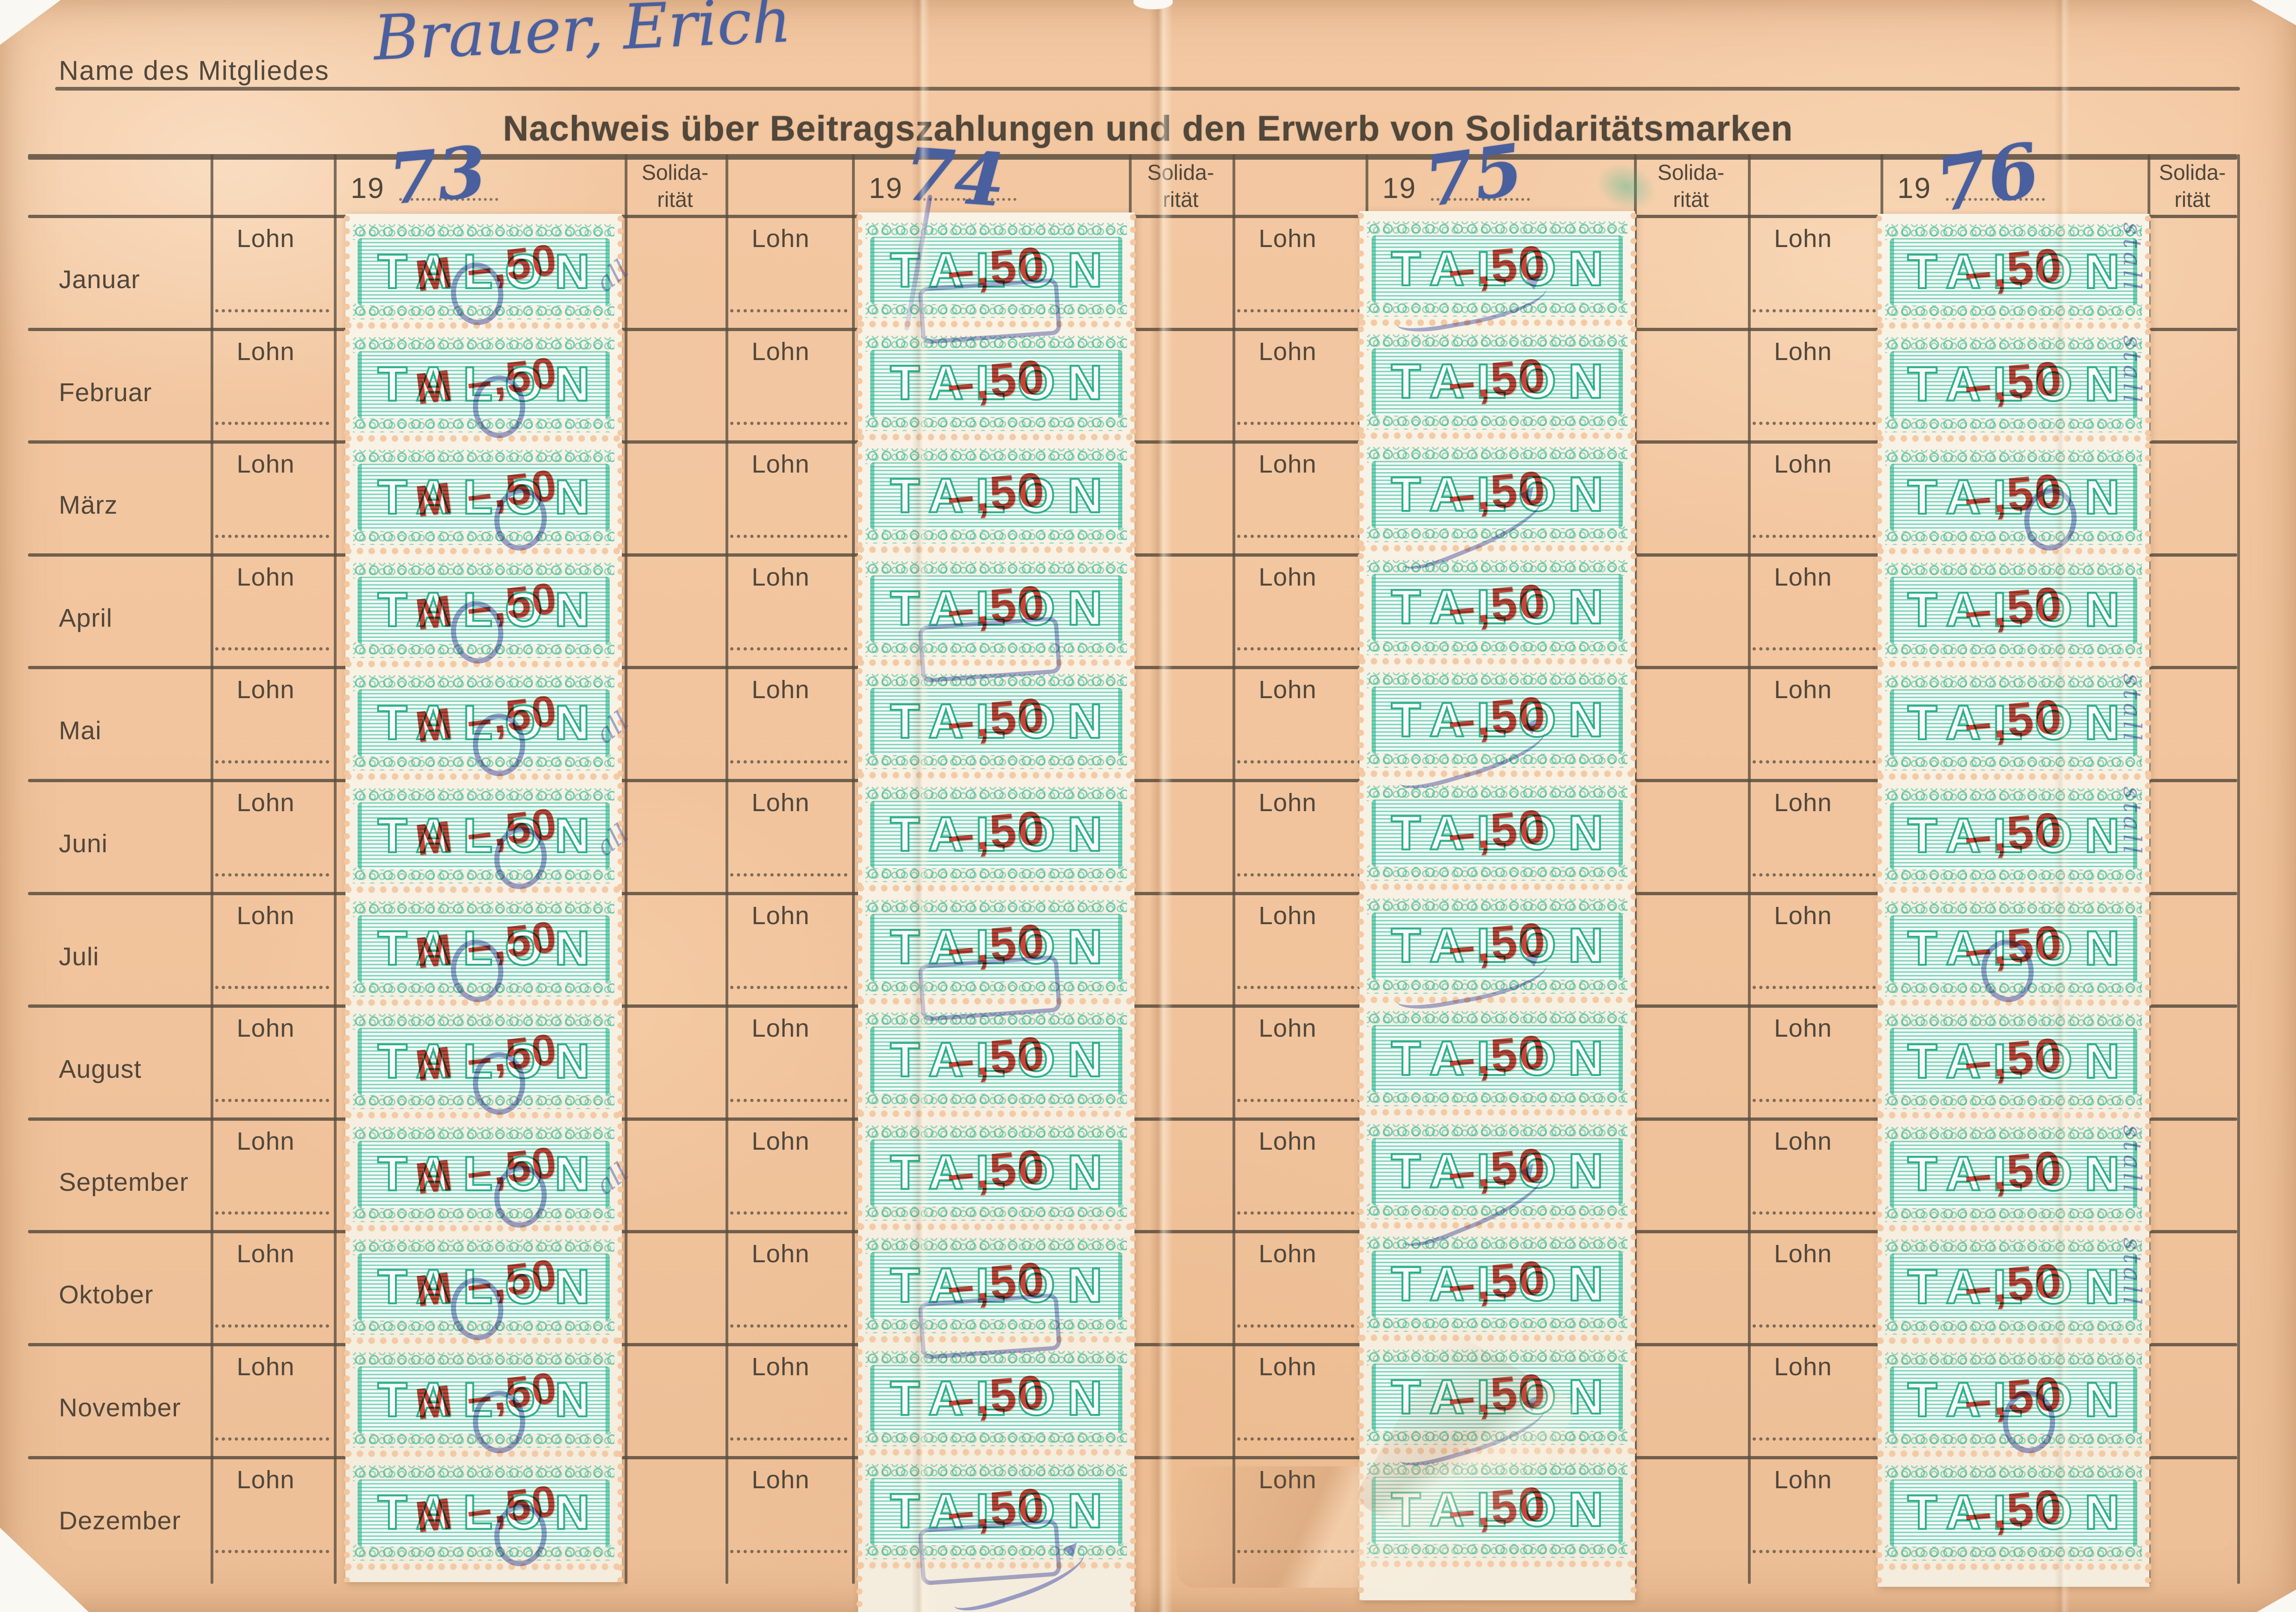 Image resolution: width=2296 pixels, height=1612 pixels. Describe the element at coordinates (106, 392) in the screenshot. I see `month-label: Februar` at that location.